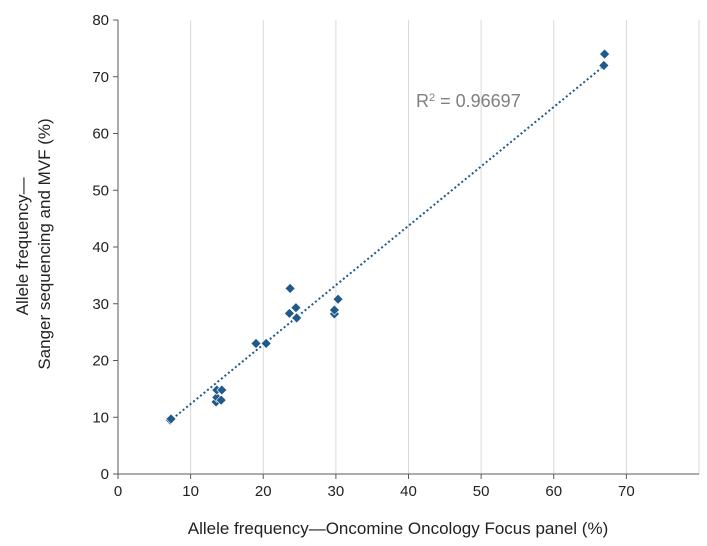 The width and height of the screenshot is (707, 546). I want to click on x-tick-label: 40, so click(408, 491).